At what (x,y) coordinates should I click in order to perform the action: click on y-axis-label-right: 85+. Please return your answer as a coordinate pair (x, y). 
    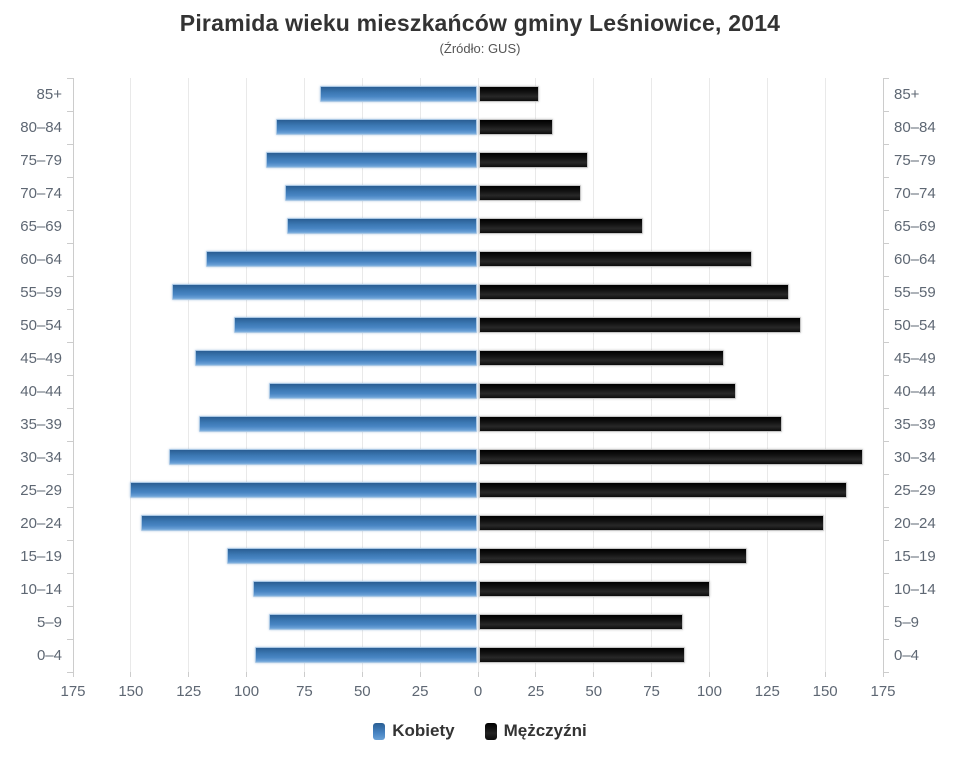
    Looking at the image, I should click on (907, 94).